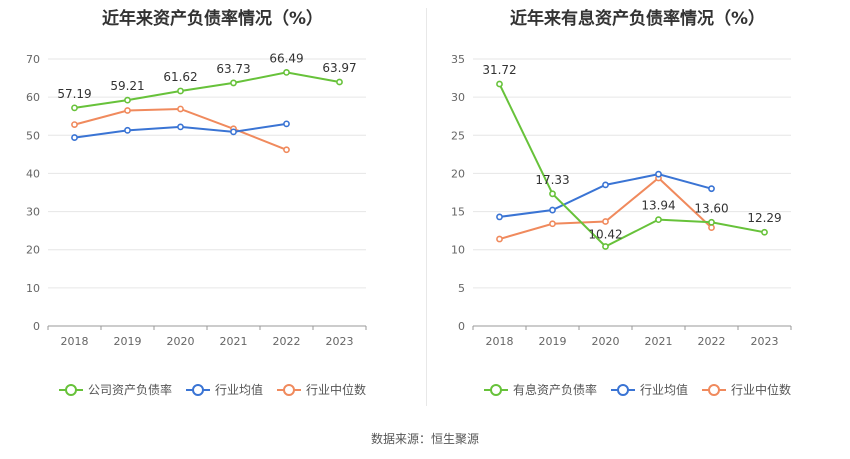  Describe the element at coordinates (554, 390) in the screenshot. I see `legend-label: 有息资产负债率` at that location.